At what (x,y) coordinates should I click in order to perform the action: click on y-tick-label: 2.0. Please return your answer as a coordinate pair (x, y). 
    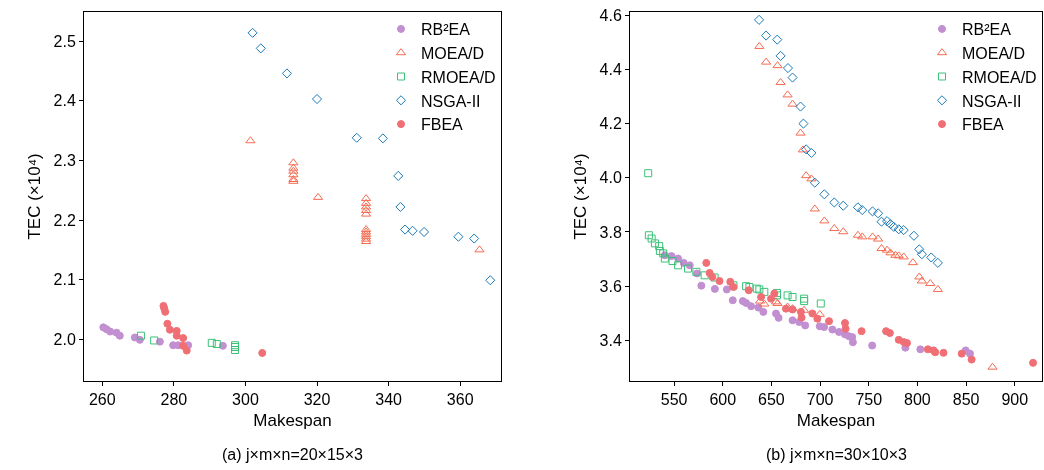
    Looking at the image, I should click on (64, 339).